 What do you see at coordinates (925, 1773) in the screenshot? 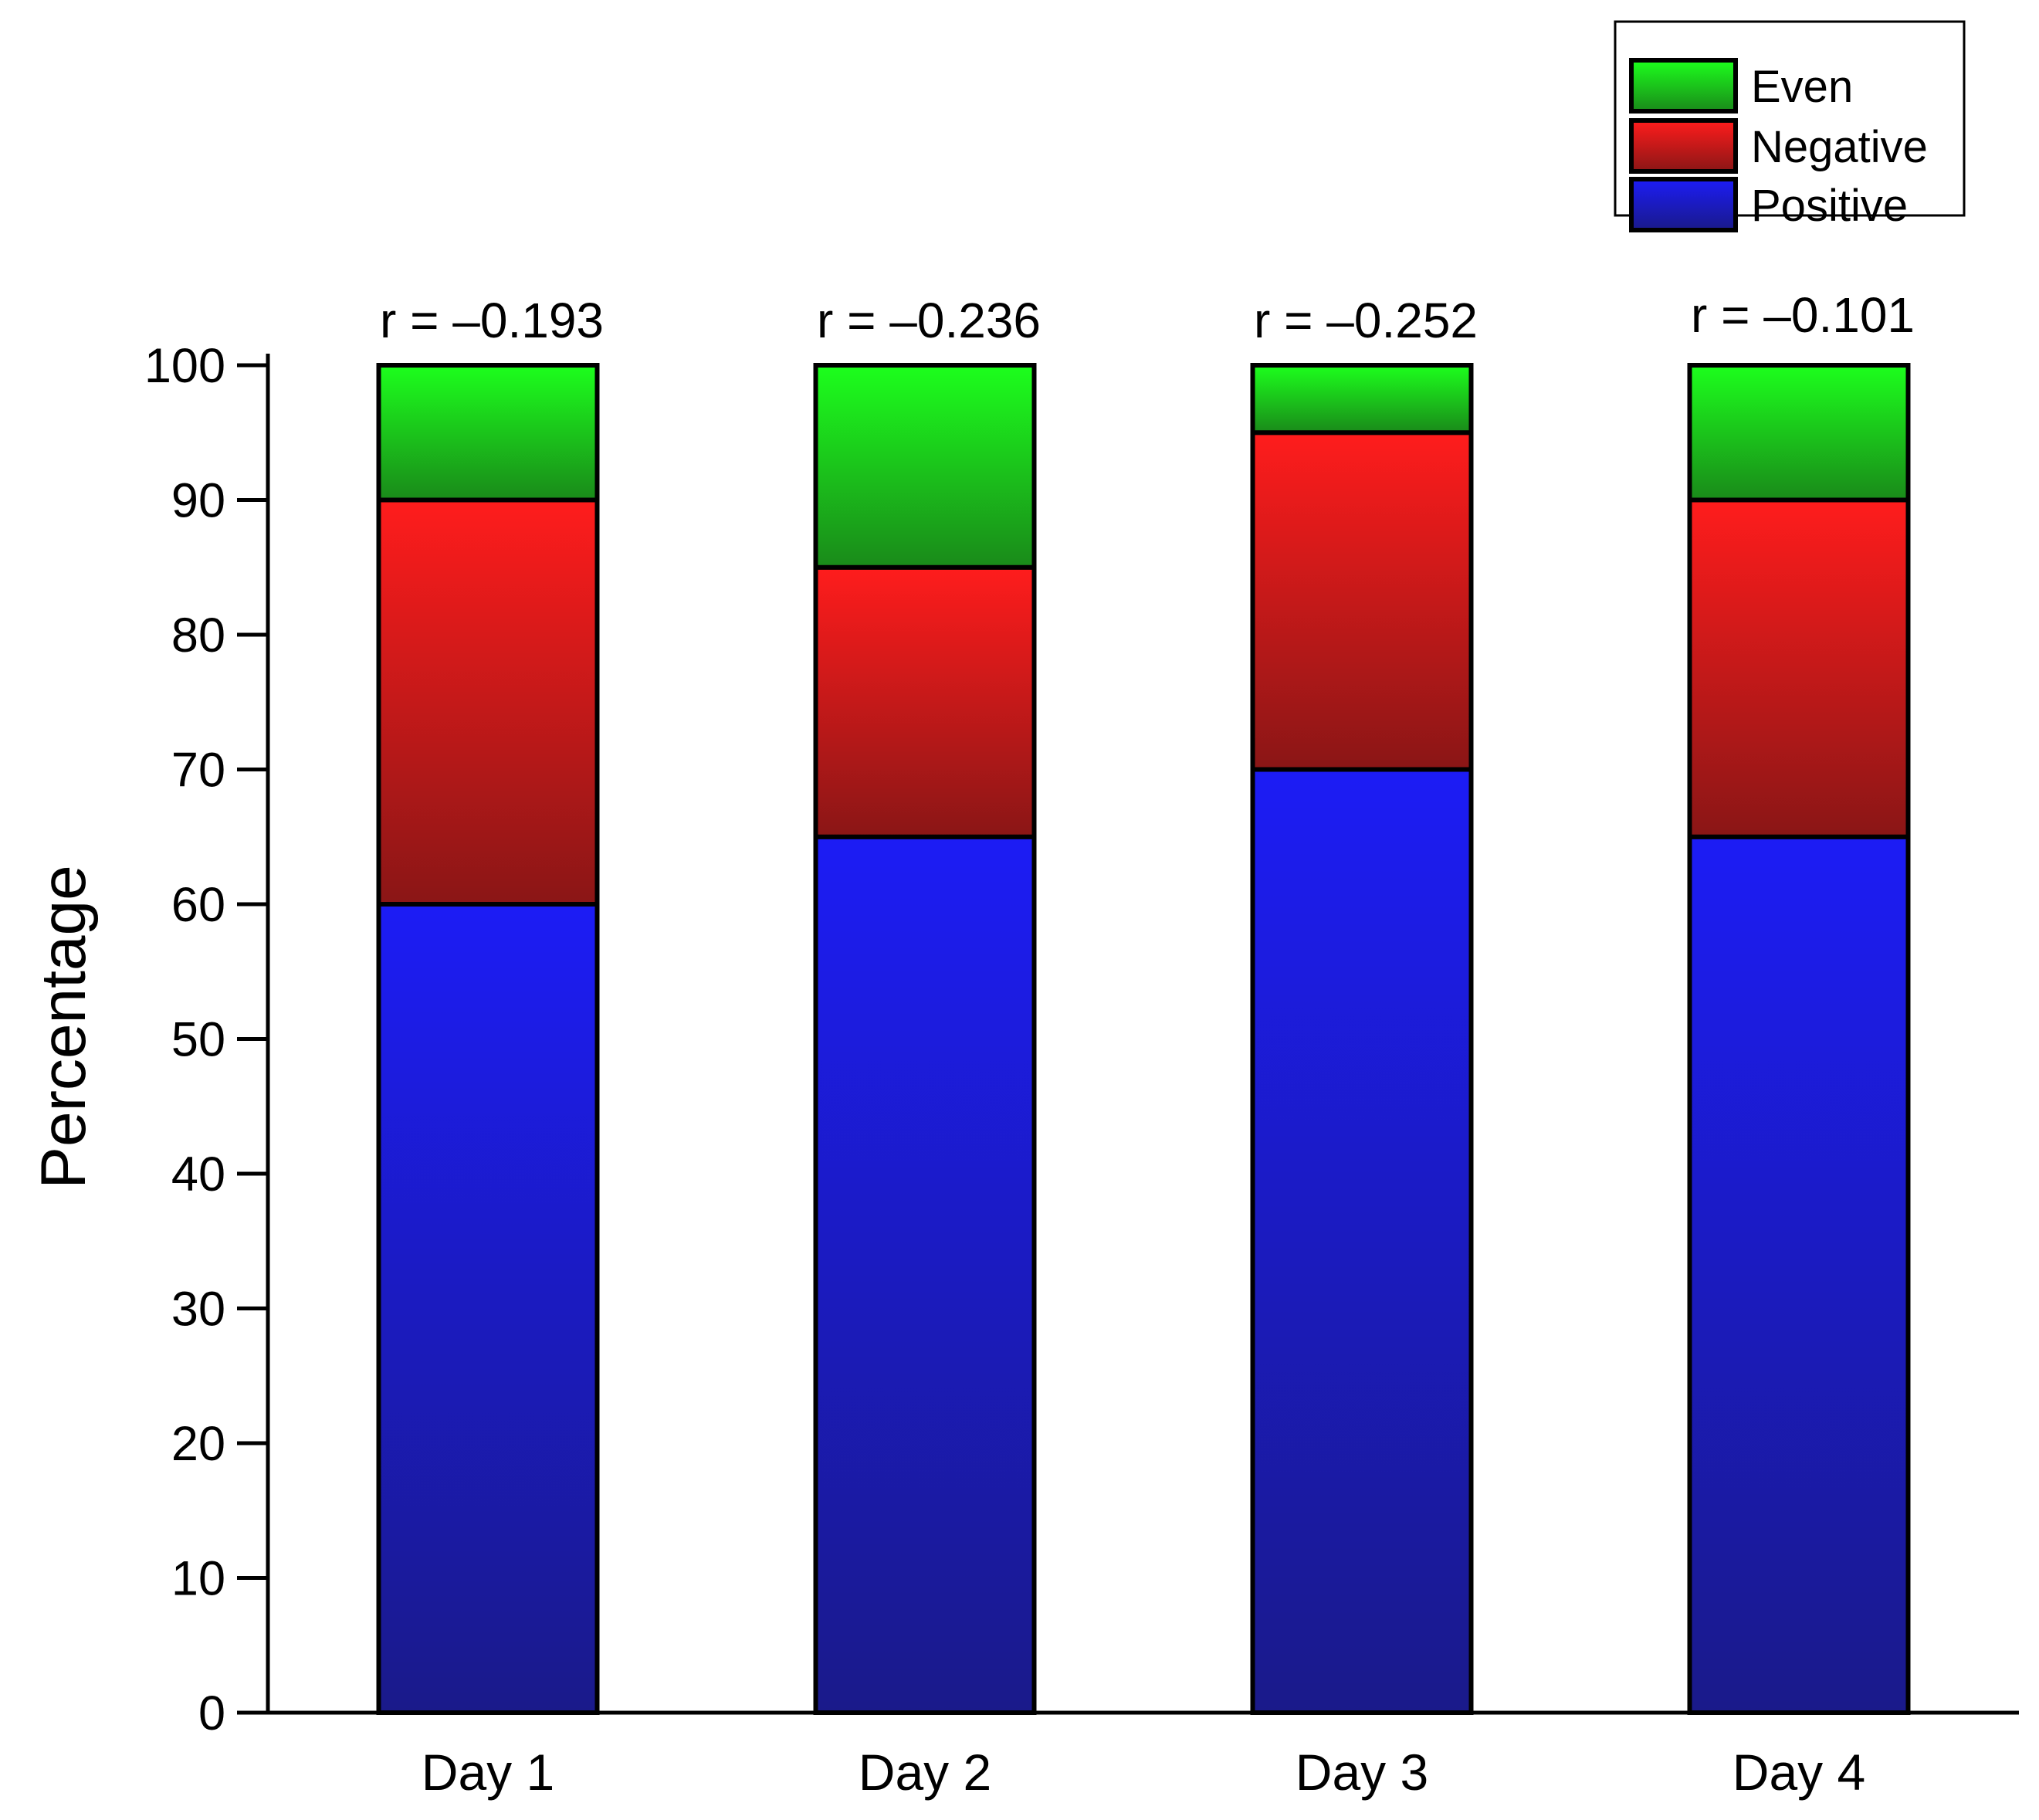
I see `x-tick-label: Day 2` at bounding box center [925, 1773].